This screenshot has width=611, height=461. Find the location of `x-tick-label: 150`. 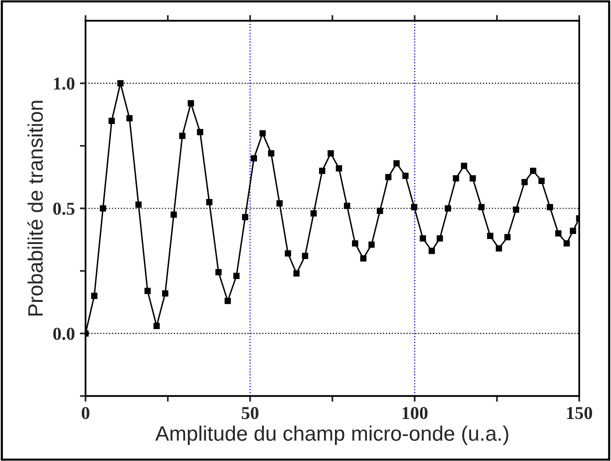

x-tick-label: 150 is located at coordinates (579, 413).